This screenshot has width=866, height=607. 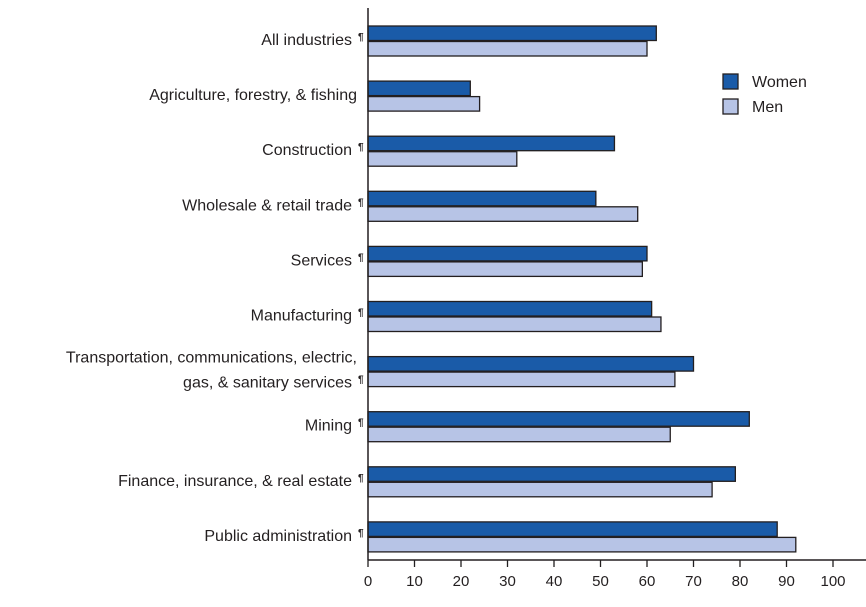 What do you see at coordinates (361, 147) in the screenshot?
I see `category-footnote-mark-2: ¶` at bounding box center [361, 147].